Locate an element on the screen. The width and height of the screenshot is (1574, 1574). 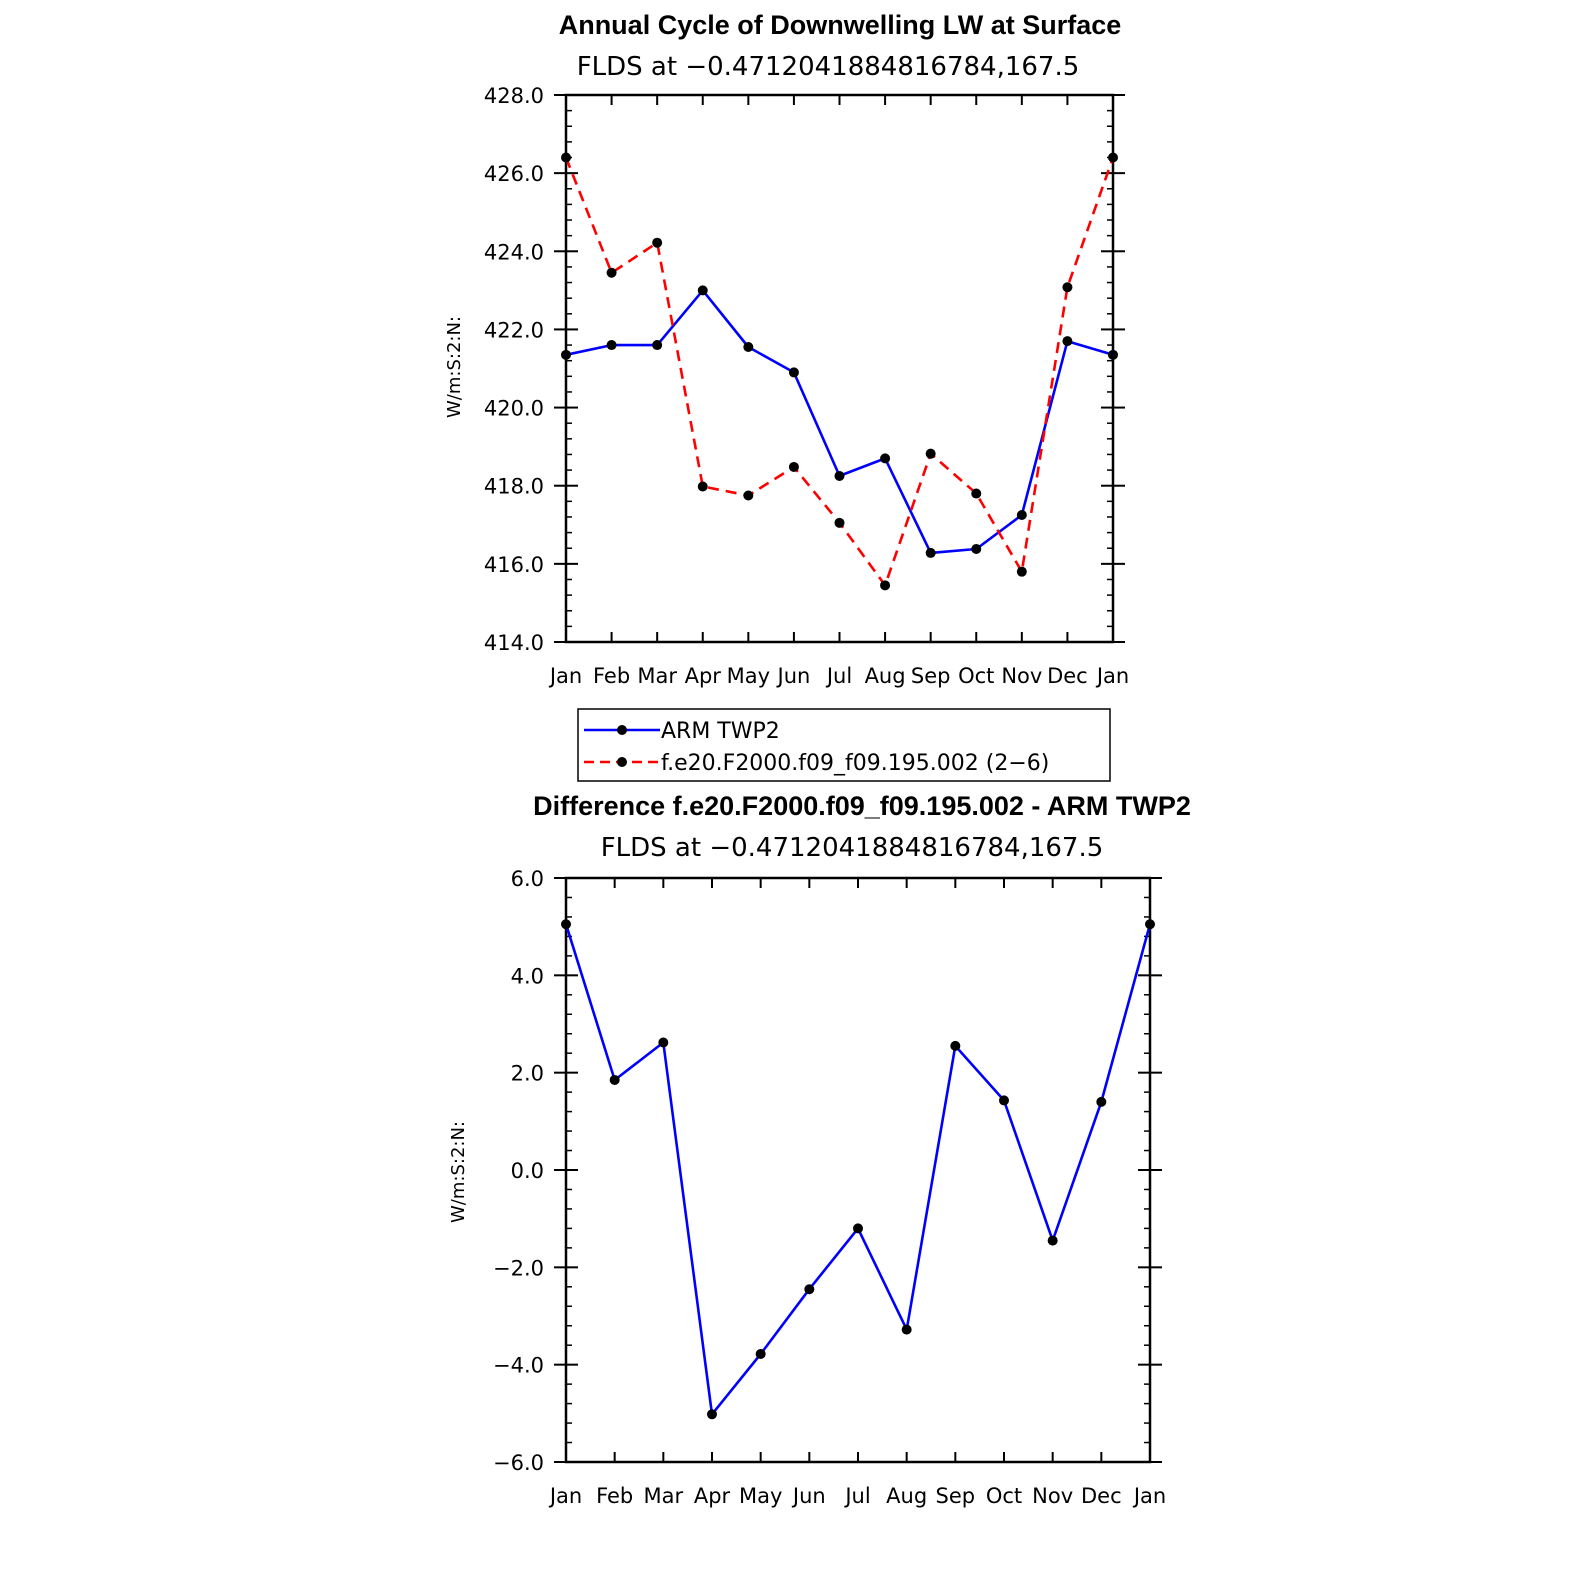
top-chart-xtick-label: Sep is located at coordinates (931, 676).